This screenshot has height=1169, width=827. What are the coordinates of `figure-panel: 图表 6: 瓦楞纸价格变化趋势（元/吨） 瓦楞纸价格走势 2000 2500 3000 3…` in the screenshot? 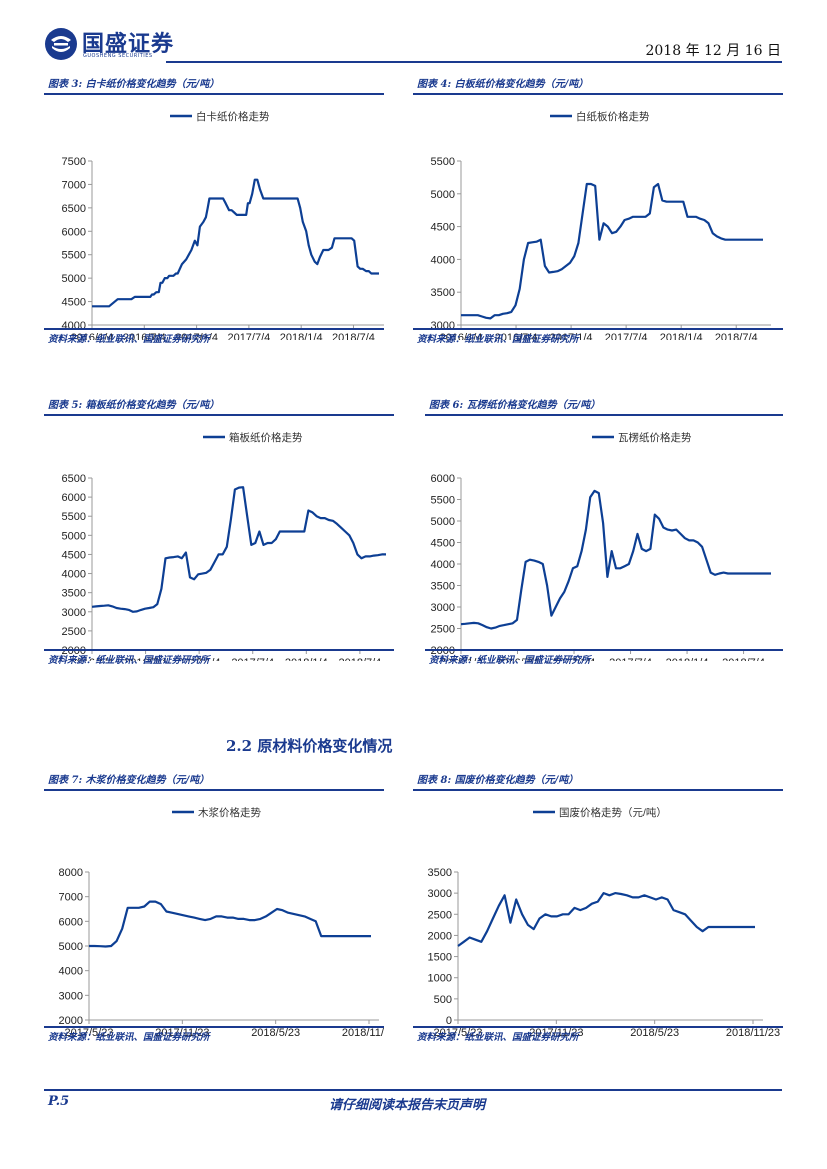 It's located at (604, 529).